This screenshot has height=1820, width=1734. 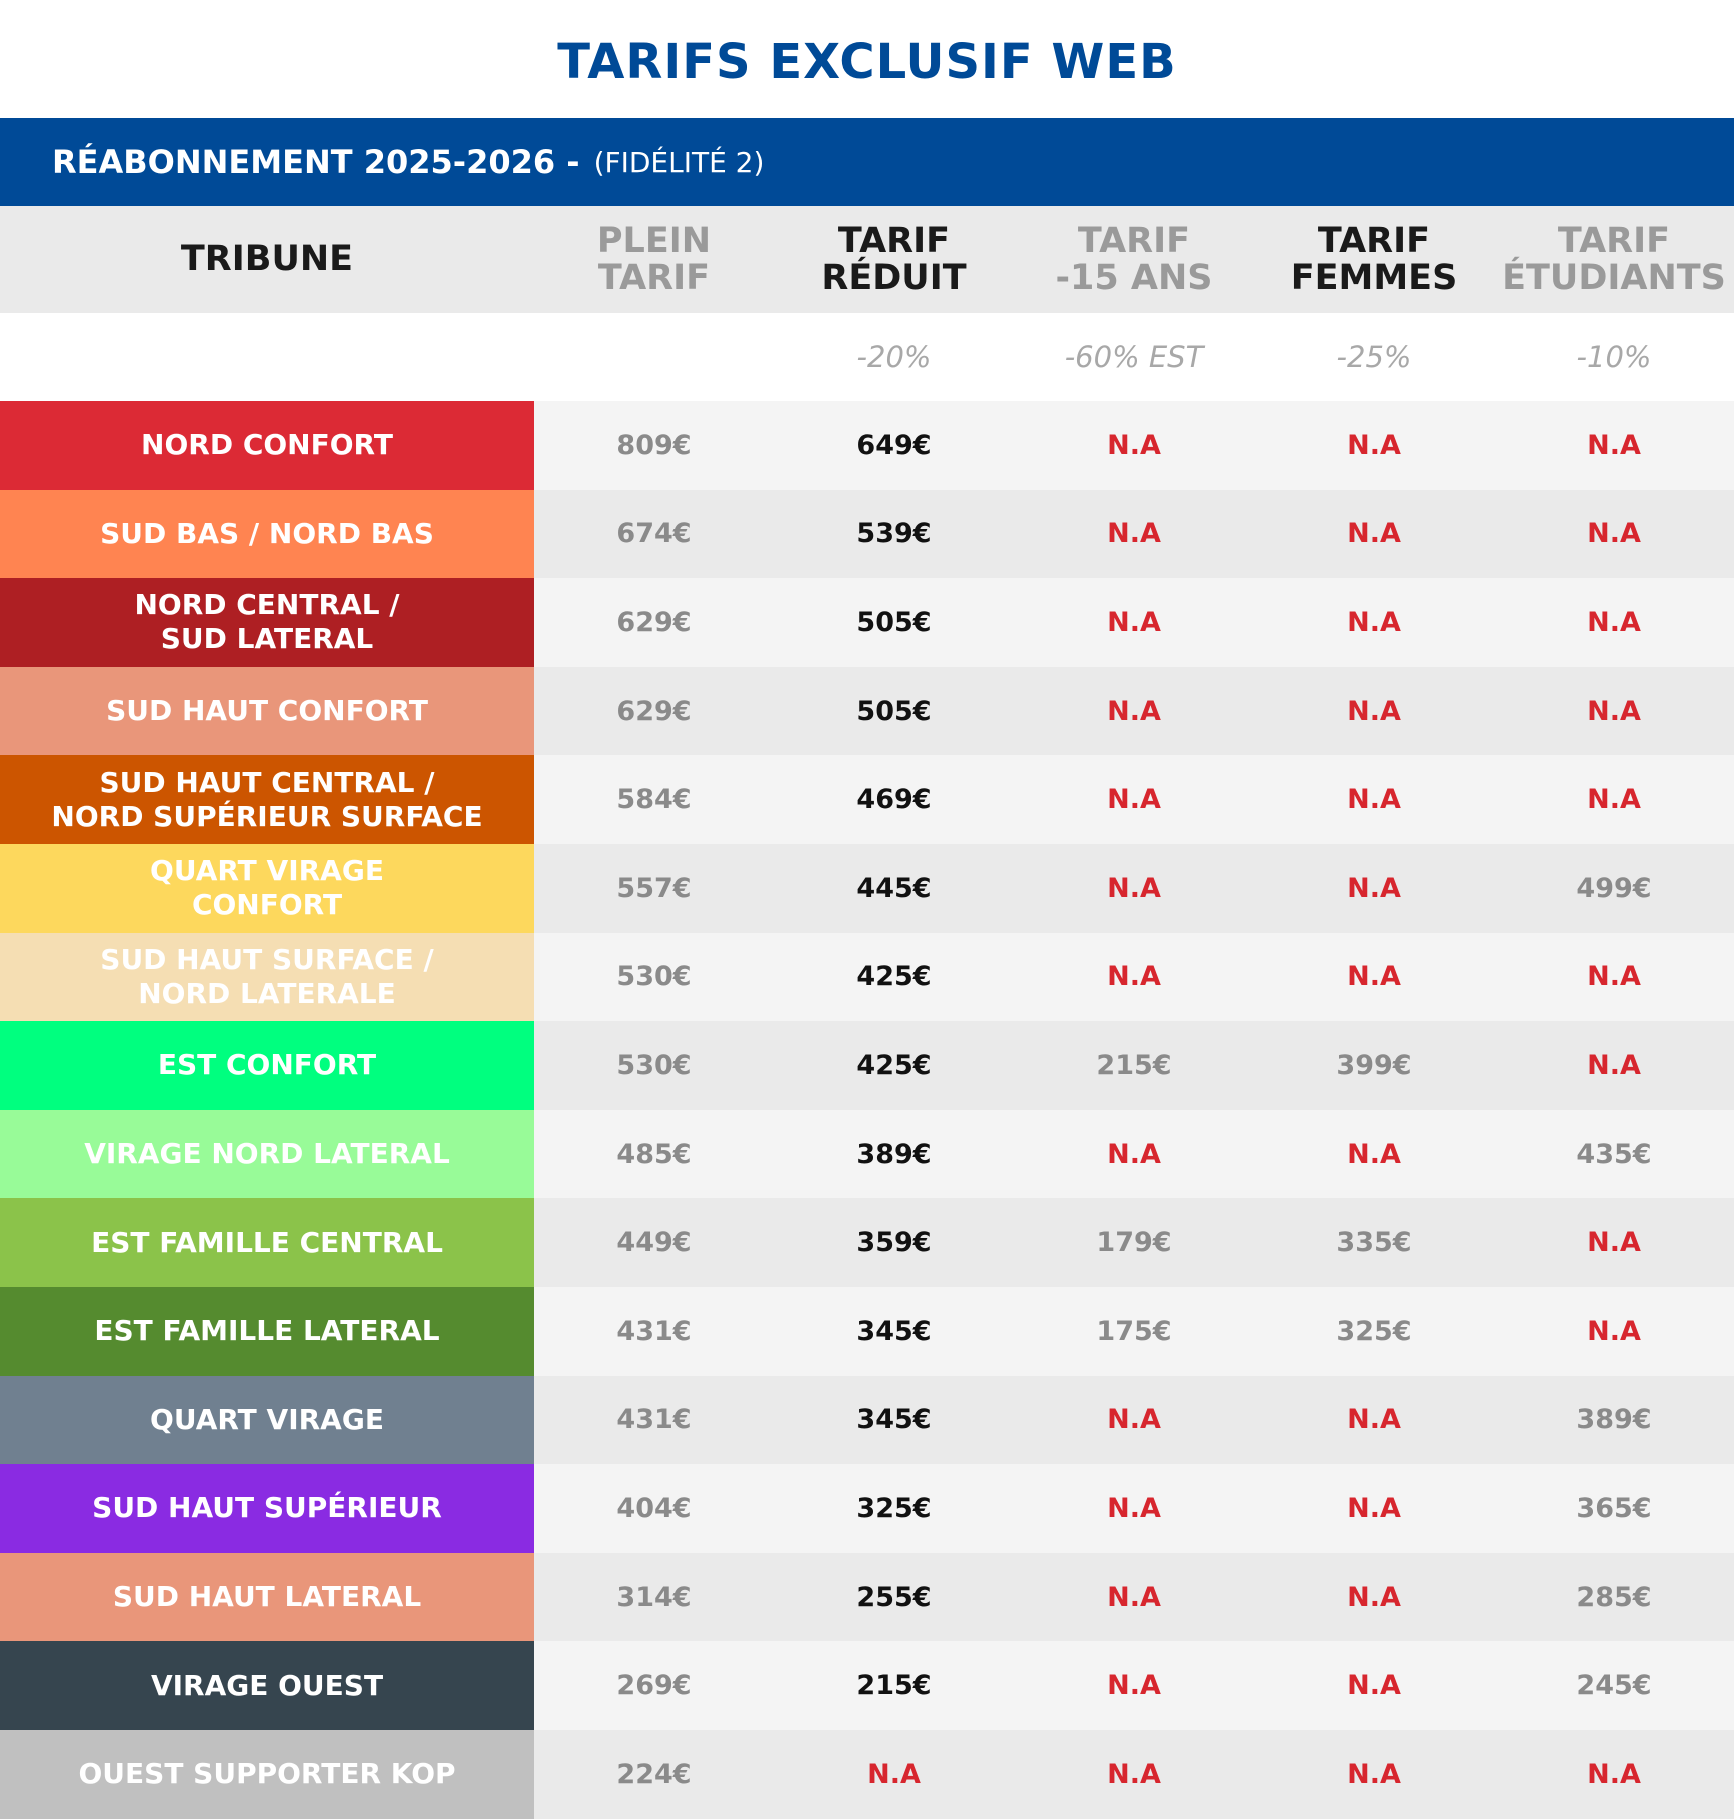 I want to click on tribune-name: EST FAMILLE LATERAL, so click(x=267, y=1331).